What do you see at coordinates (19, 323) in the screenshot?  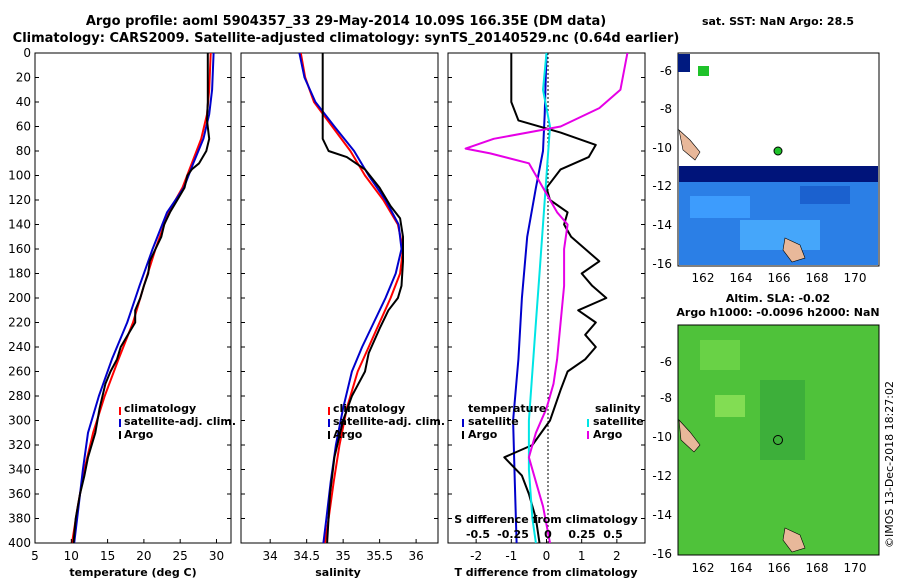 I see `y-tick-label: 220` at bounding box center [19, 323].